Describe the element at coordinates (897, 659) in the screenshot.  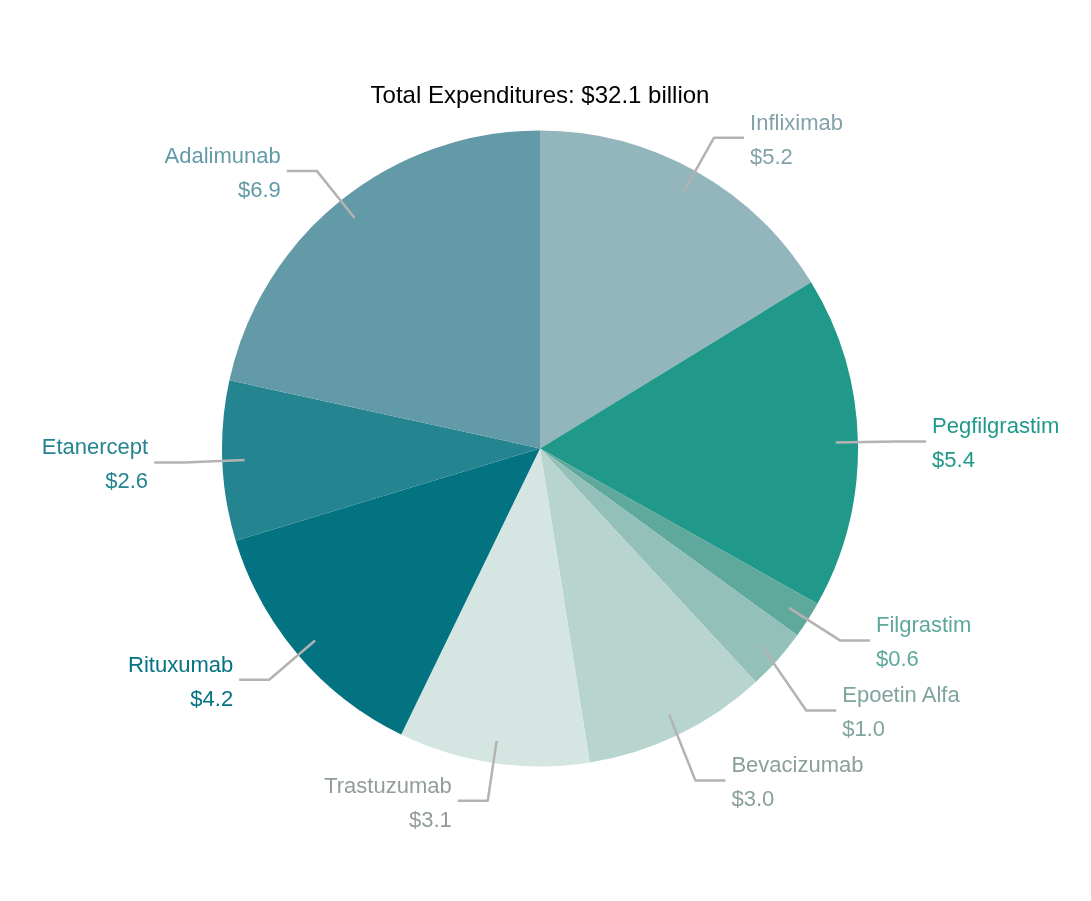
I see `data-label: $0.6` at that location.